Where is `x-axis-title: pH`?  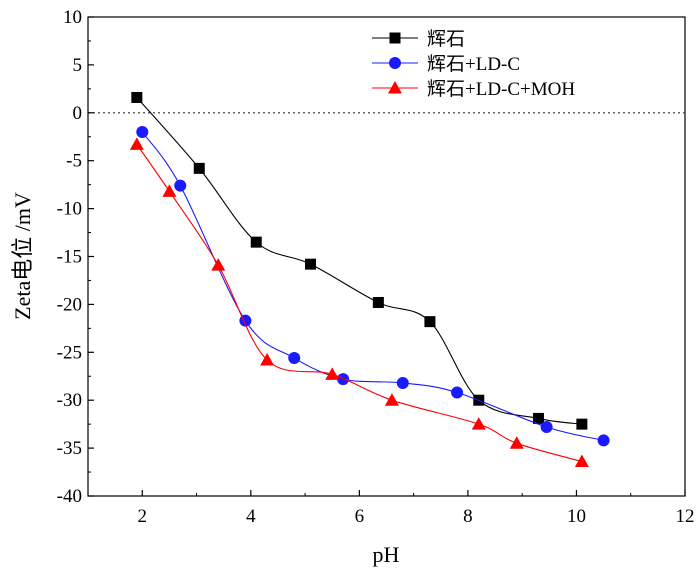
x-axis-title: pH is located at coordinates (386, 554).